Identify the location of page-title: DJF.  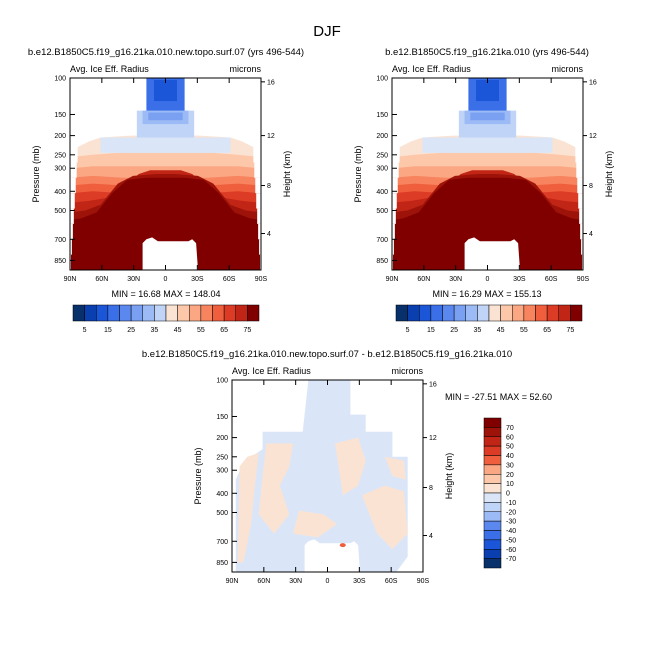
(327, 31).